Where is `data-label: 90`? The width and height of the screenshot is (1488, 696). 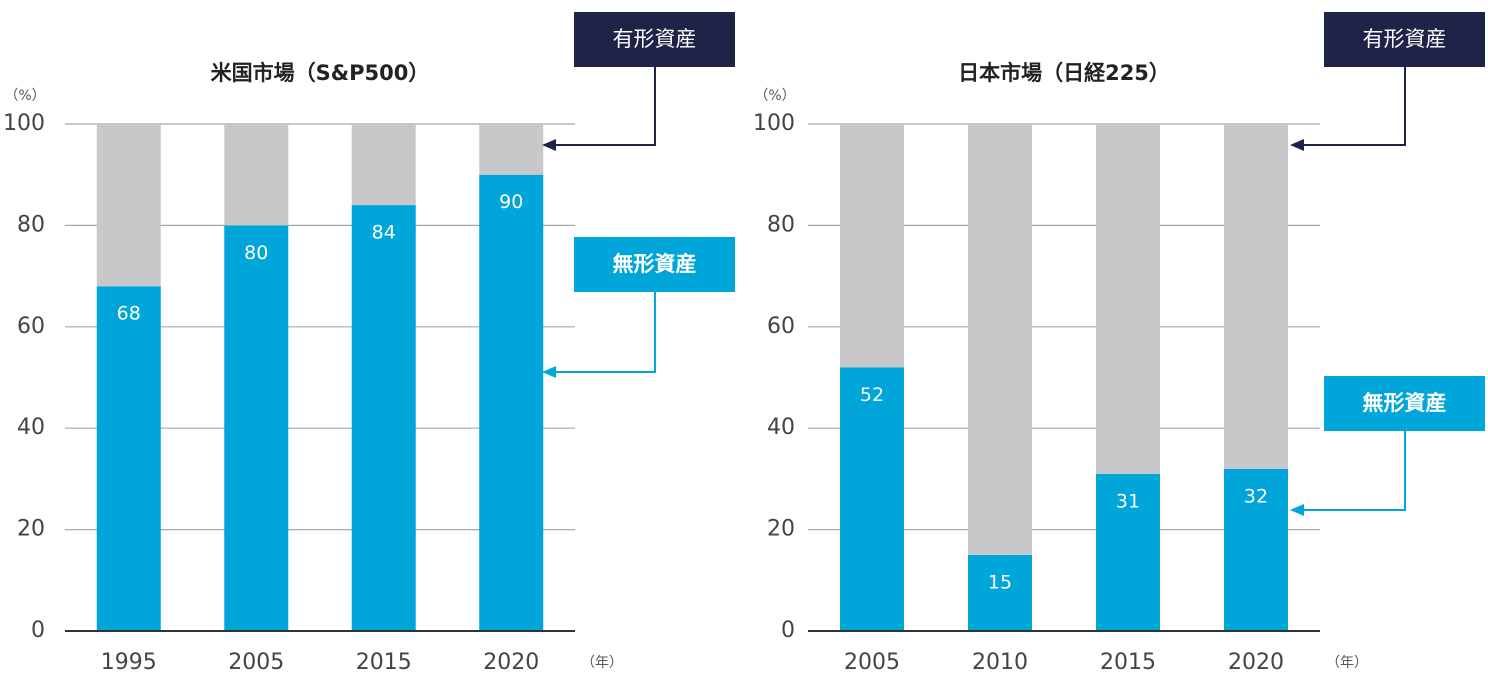
data-label: 90 is located at coordinates (511, 202).